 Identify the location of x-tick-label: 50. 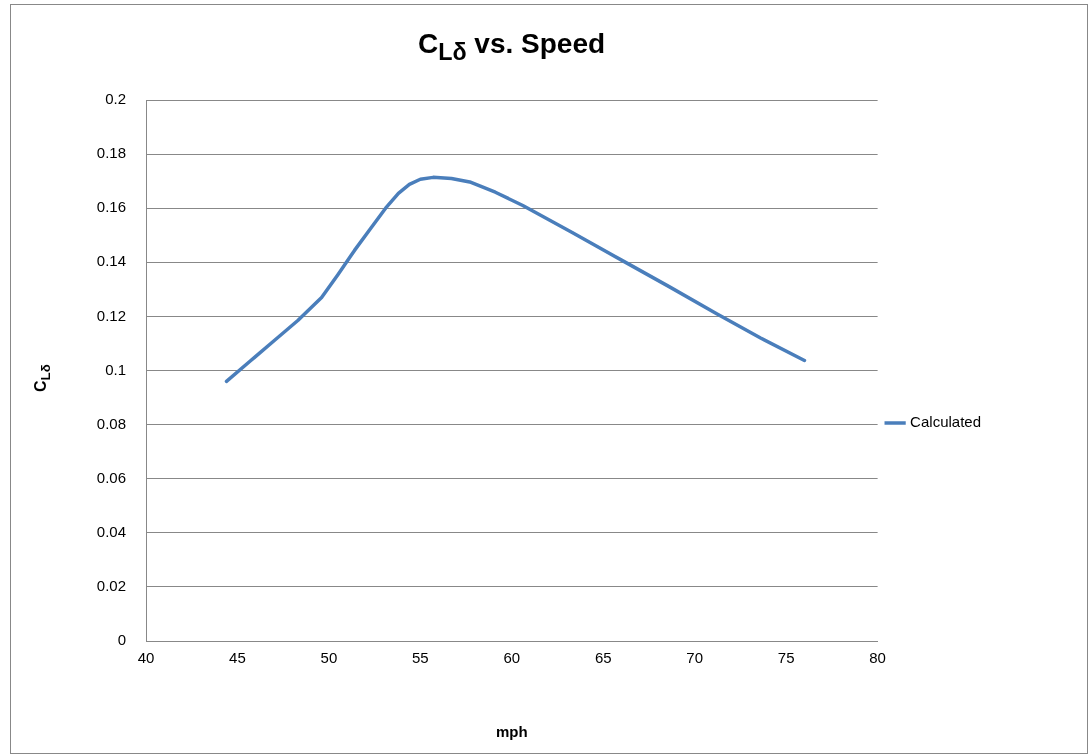
(329, 658).